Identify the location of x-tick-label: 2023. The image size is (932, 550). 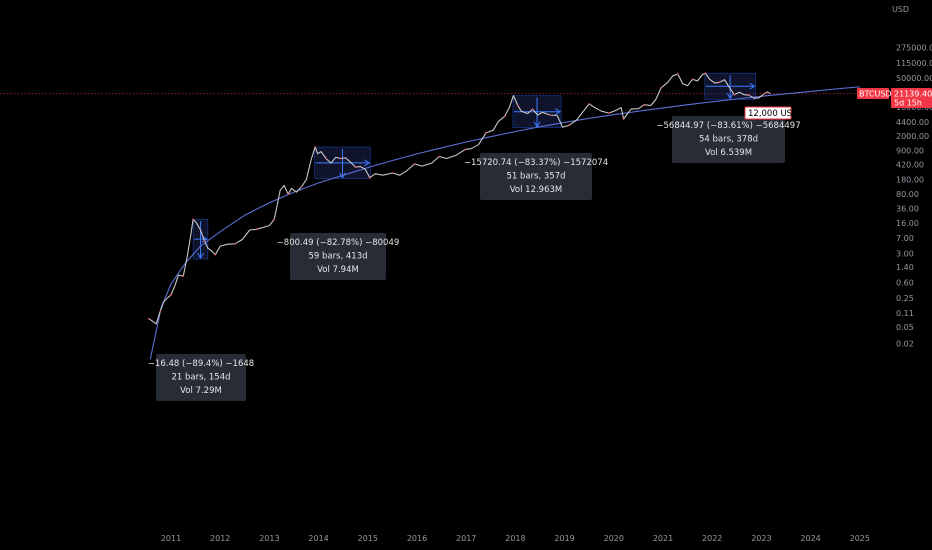
(761, 538).